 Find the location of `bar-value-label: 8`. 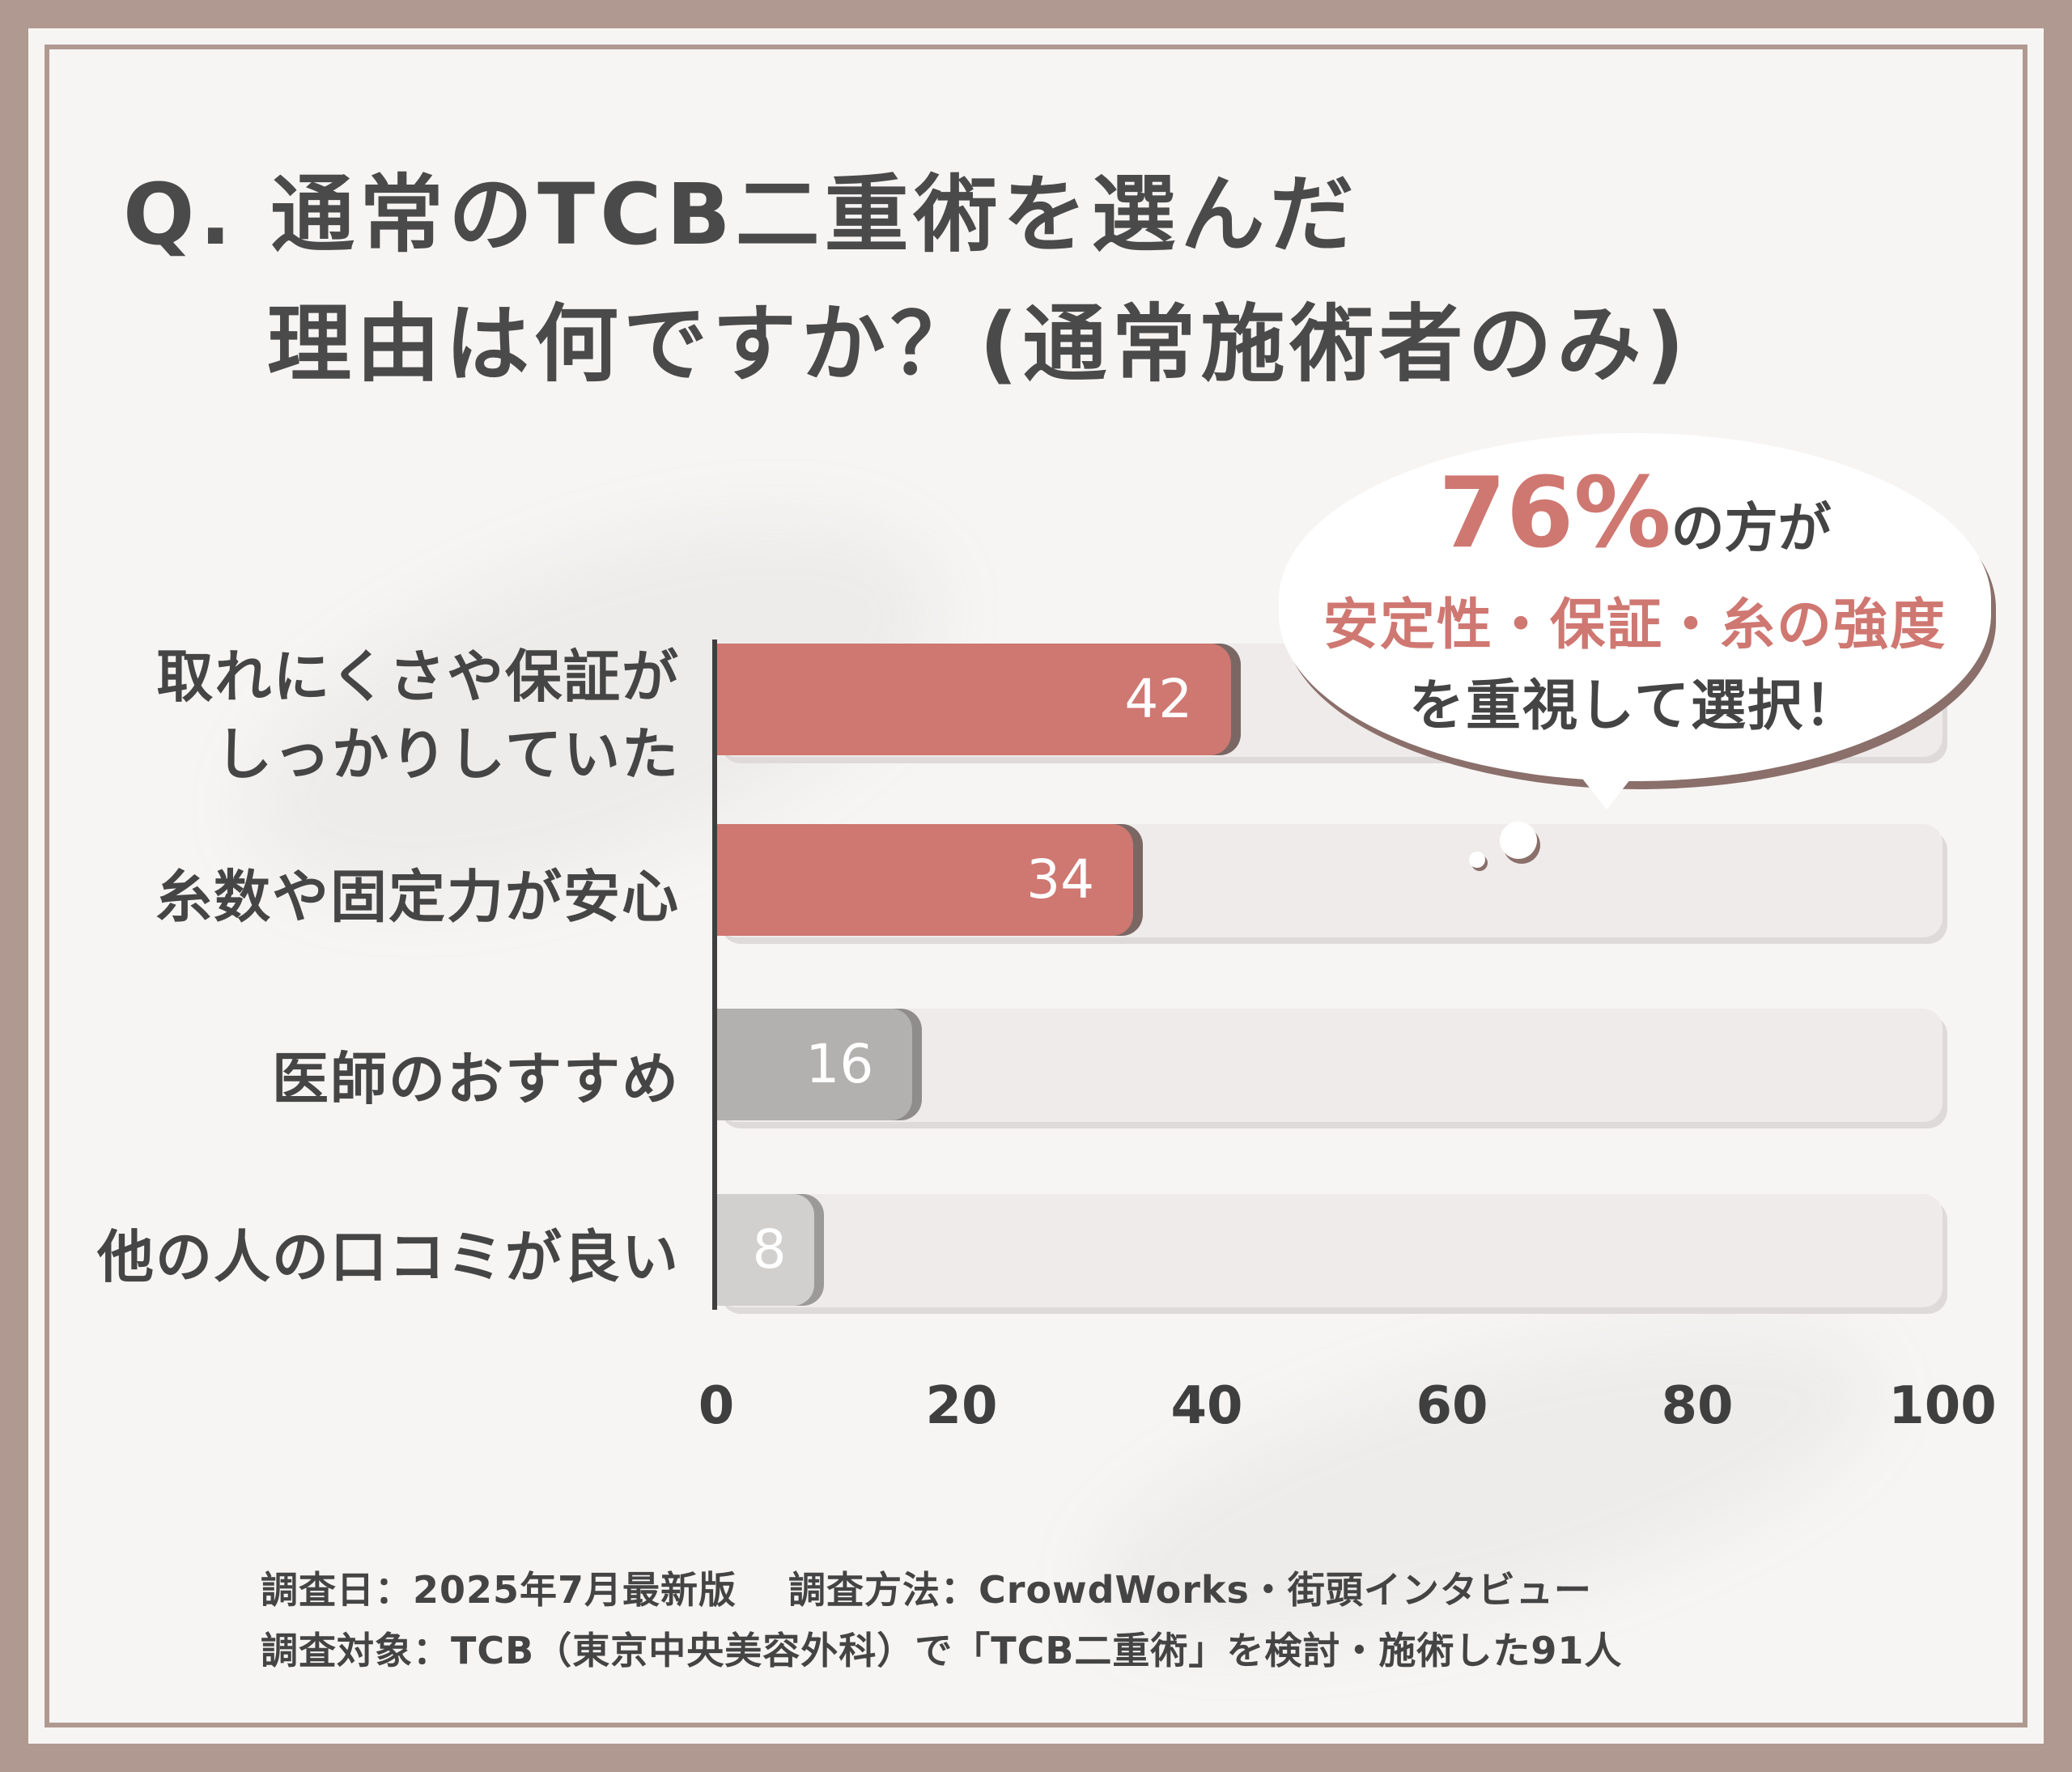

bar-value-label: 8 is located at coordinates (769, 1250).